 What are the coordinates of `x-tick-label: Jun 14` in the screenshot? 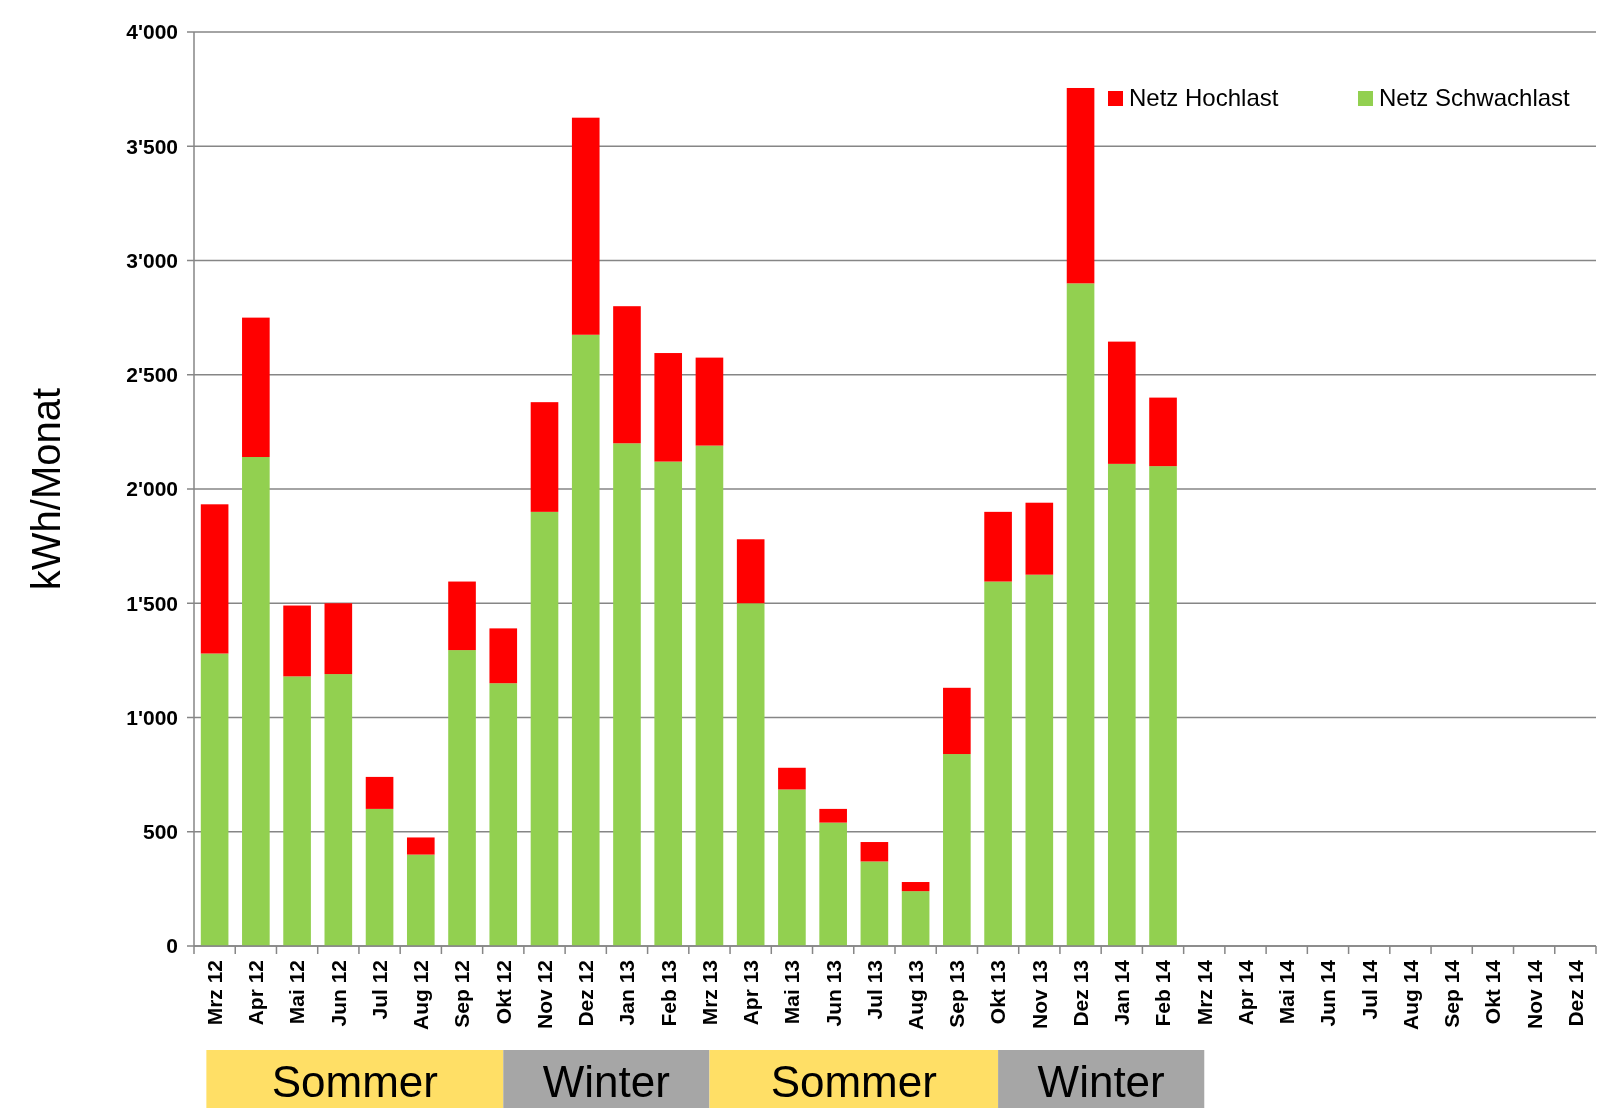 It's located at (1328, 993).